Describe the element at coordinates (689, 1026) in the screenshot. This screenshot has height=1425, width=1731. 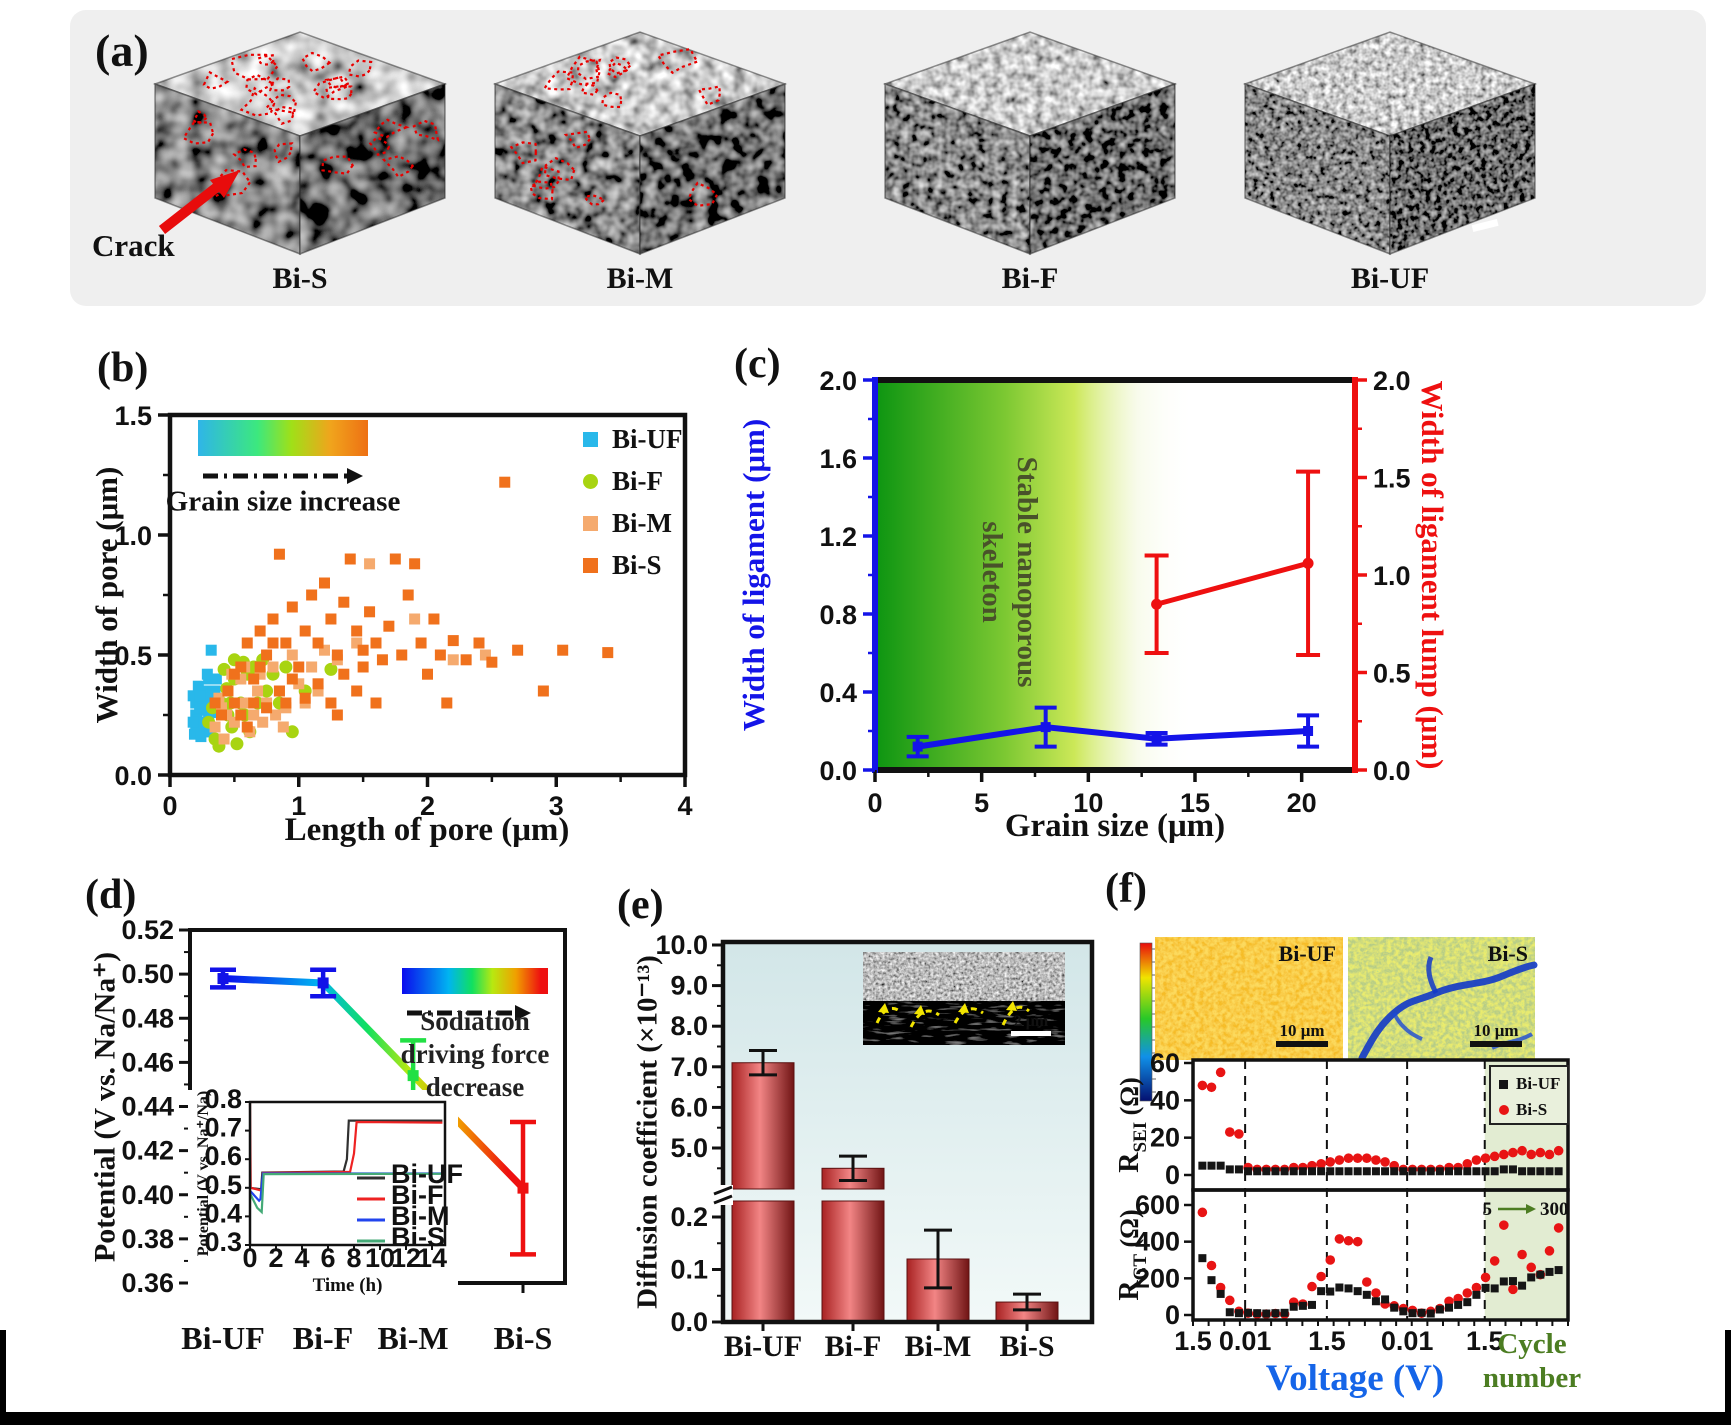
I see `svg-text: 8.0` at that location.